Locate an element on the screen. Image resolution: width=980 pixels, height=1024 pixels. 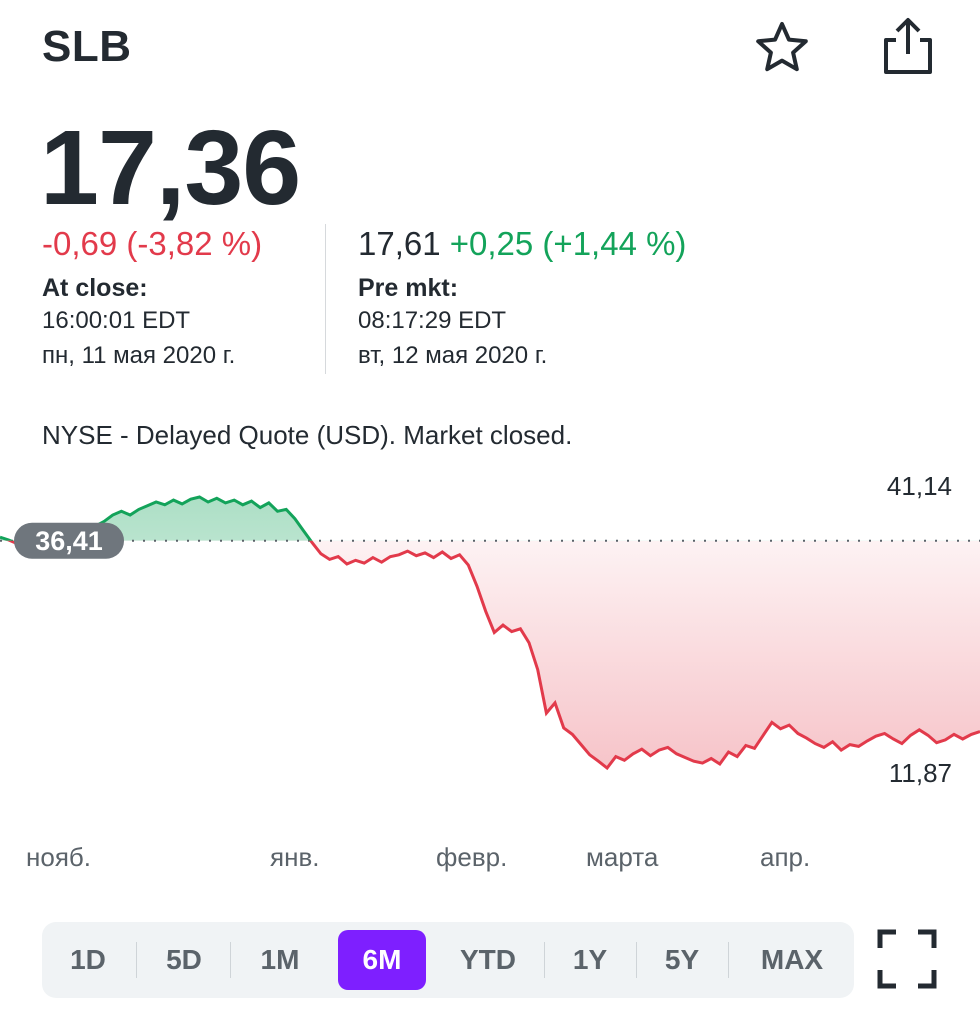
x-axis-label-apr: апр. is located at coordinates (785, 857).